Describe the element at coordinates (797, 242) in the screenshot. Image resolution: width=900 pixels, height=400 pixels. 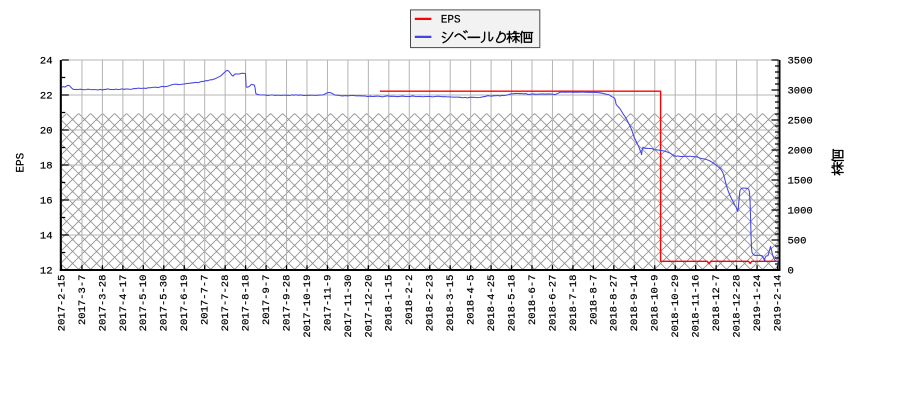
I see `svg-text: 500` at that location.